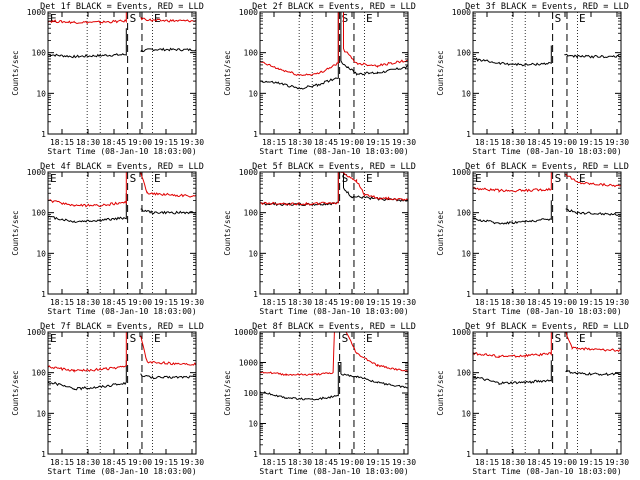 The image size is (640, 480). Describe the element at coordinates (122, 7) in the screenshot. I see `panel-title: Det 1f BLACK = Events, RED = LLD` at that location.